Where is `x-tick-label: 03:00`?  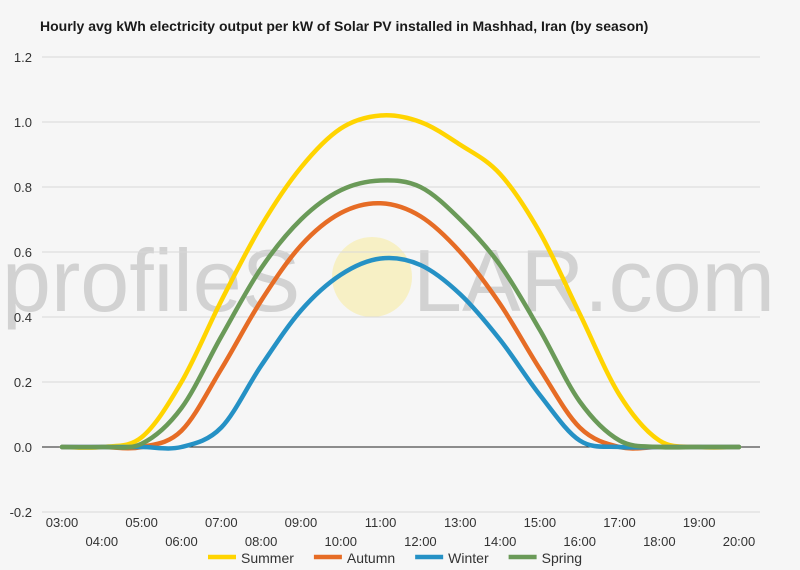 x-tick-label: 03:00 is located at coordinates (62, 522).